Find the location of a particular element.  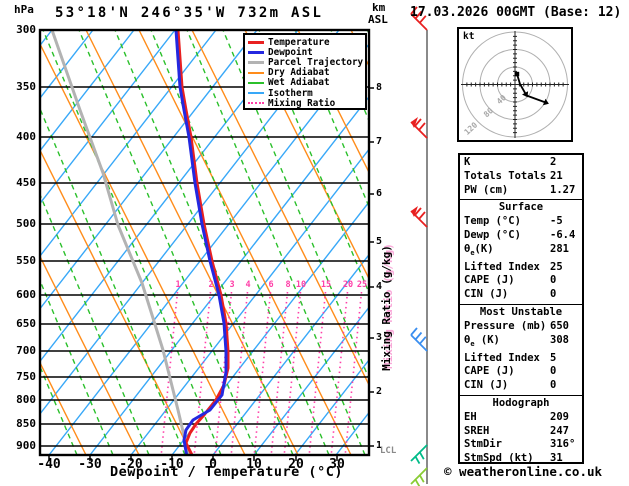

mixing-ratio-value-label: 3 is located at coordinates (232, 285).